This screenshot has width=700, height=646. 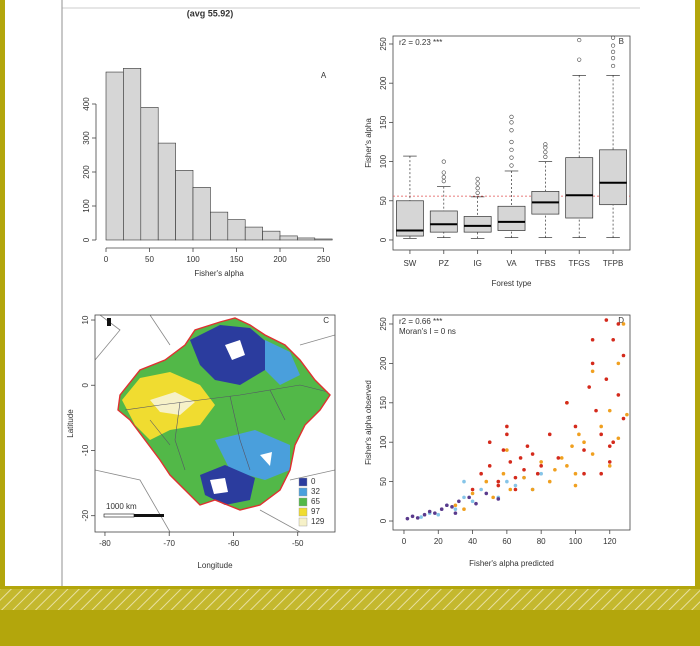 I want to click on annotation: r2 = 0.66 ***, so click(x=420, y=321).